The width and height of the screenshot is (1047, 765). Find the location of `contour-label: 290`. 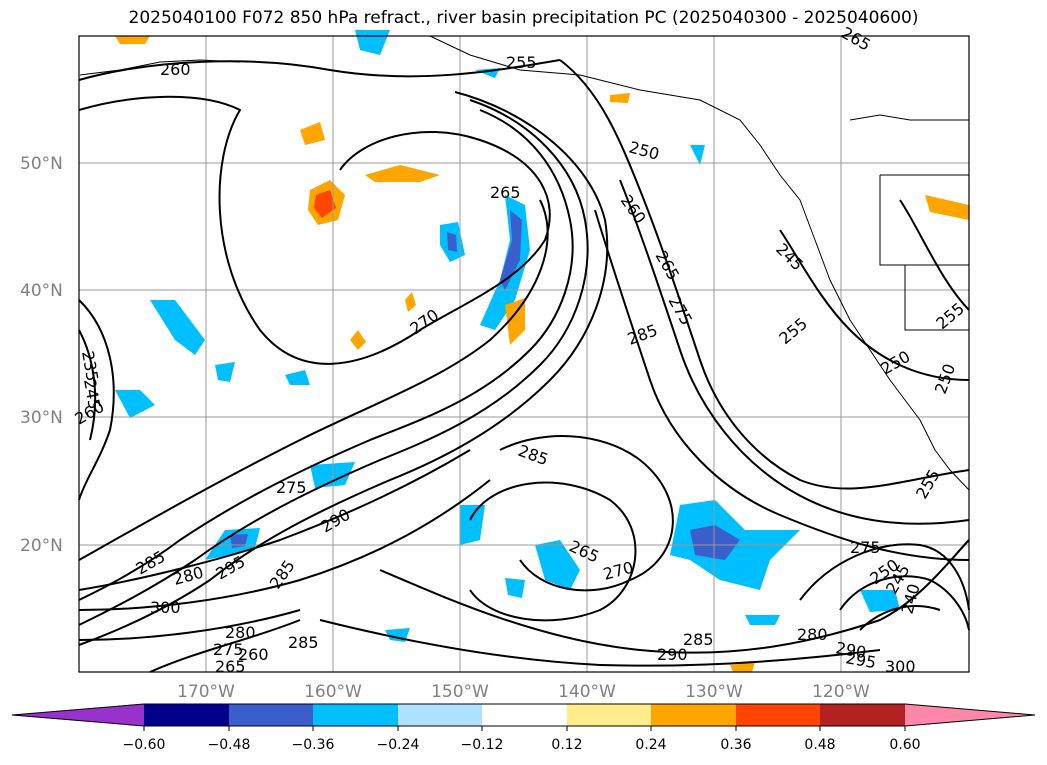

contour-label: 290 is located at coordinates (672, 654).